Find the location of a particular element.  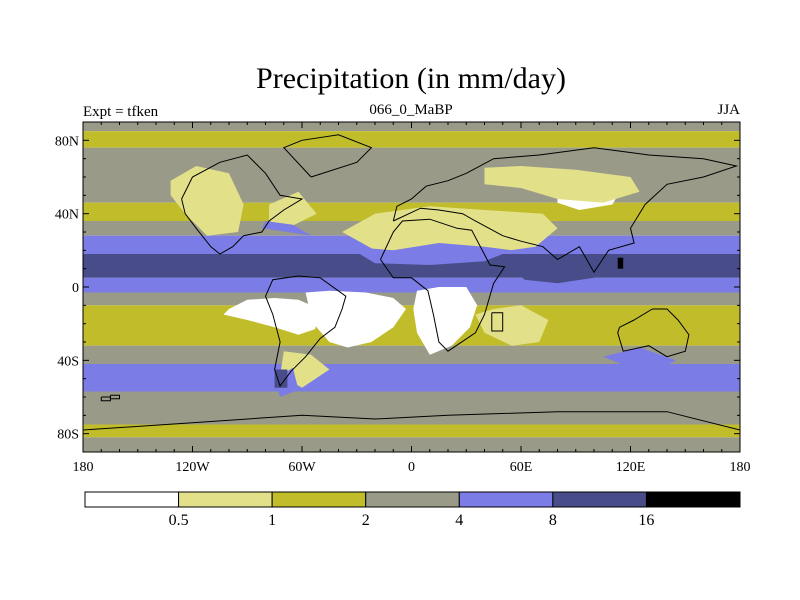

x-tick-label-5: 120E is located at coordinates (631, 467).